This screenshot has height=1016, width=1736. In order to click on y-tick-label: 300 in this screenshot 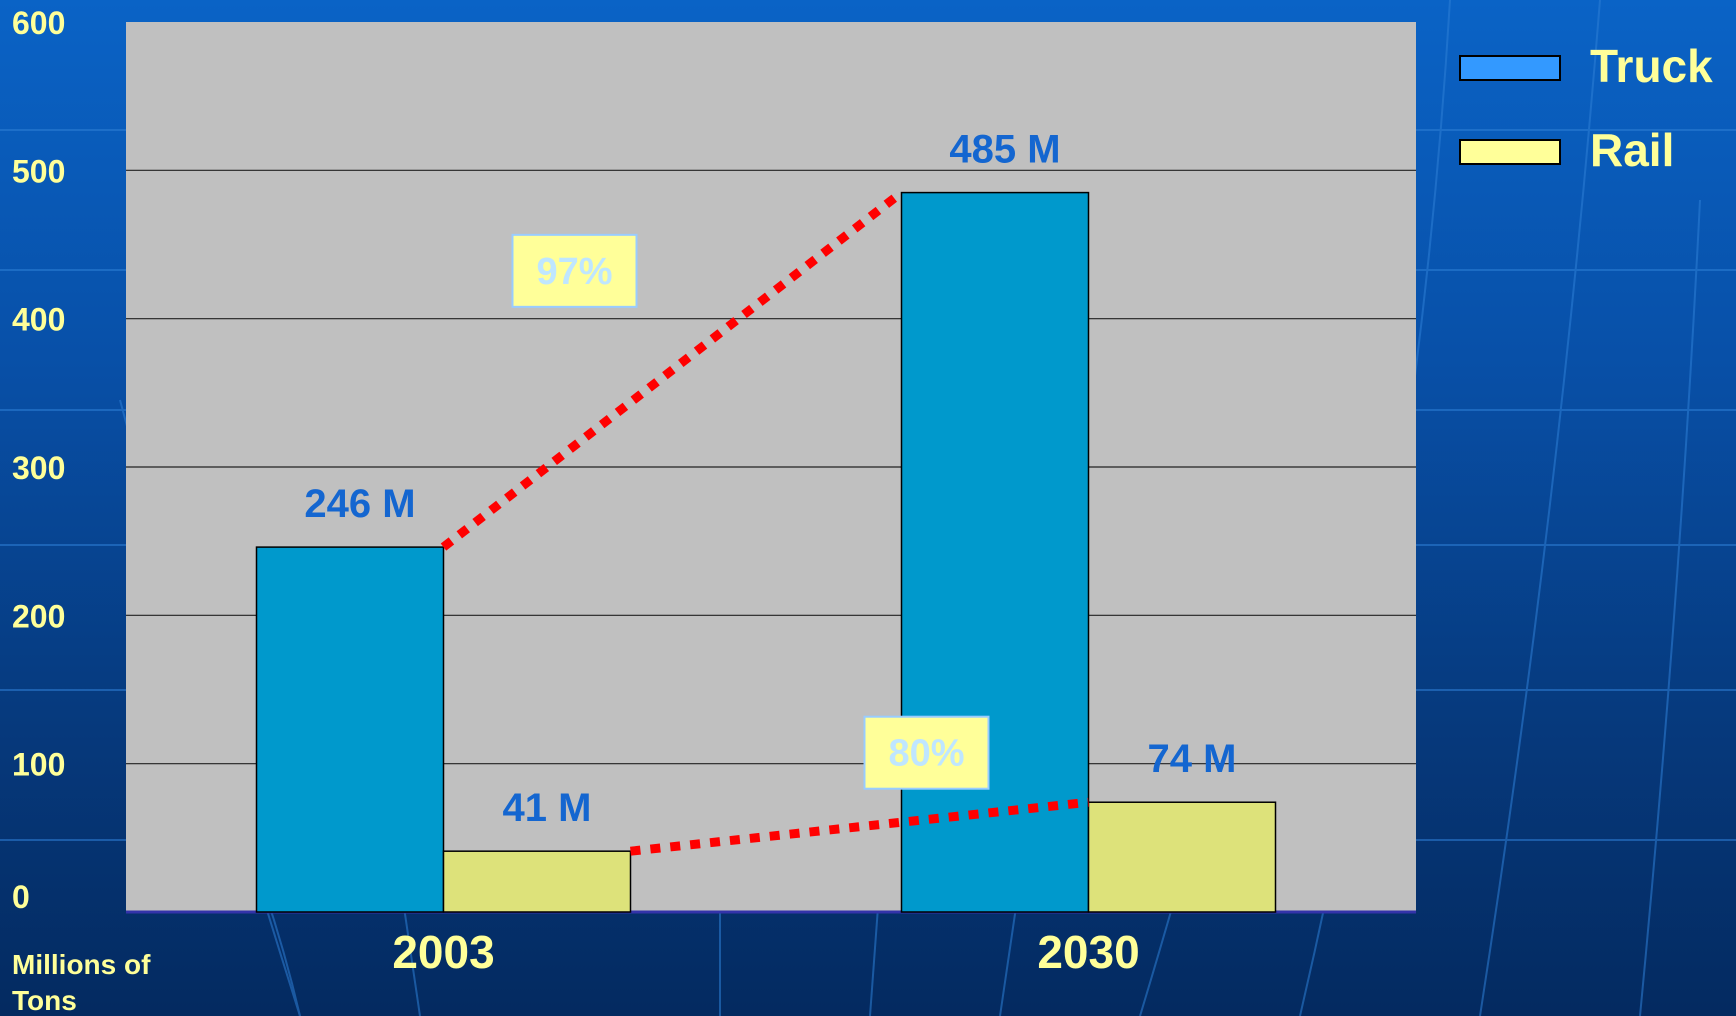, I will do `click(38, 468)`.